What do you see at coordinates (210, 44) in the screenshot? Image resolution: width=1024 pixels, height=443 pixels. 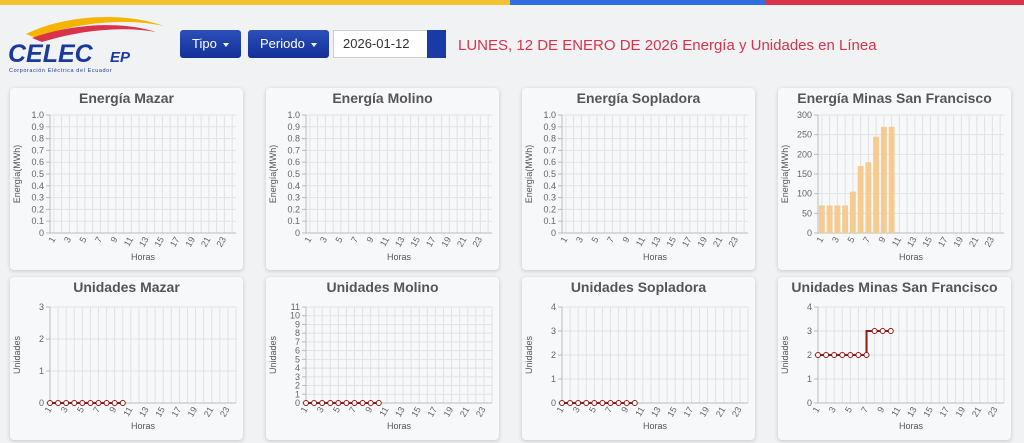 I see `tipo-button: Tipo` at bounding box center [210, 44].